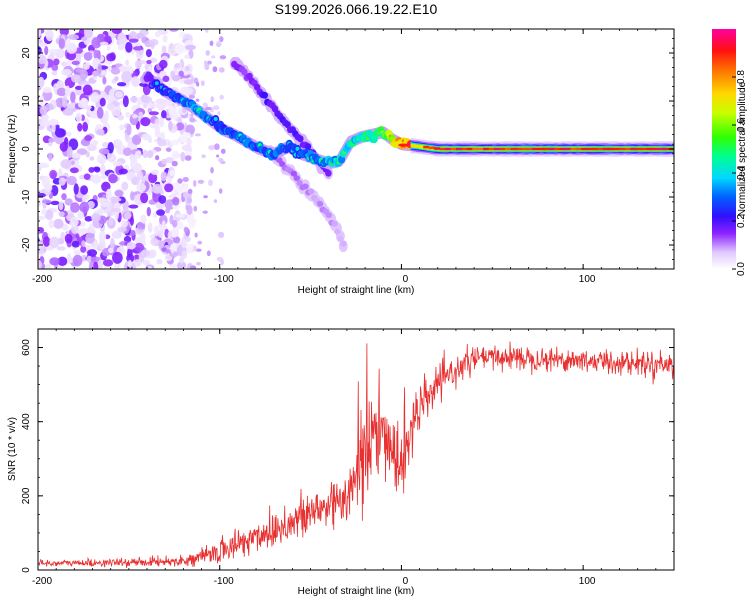 This screenshot has height=605, width=750. I want to click on x-tick-label: 100, so click(587, 581).